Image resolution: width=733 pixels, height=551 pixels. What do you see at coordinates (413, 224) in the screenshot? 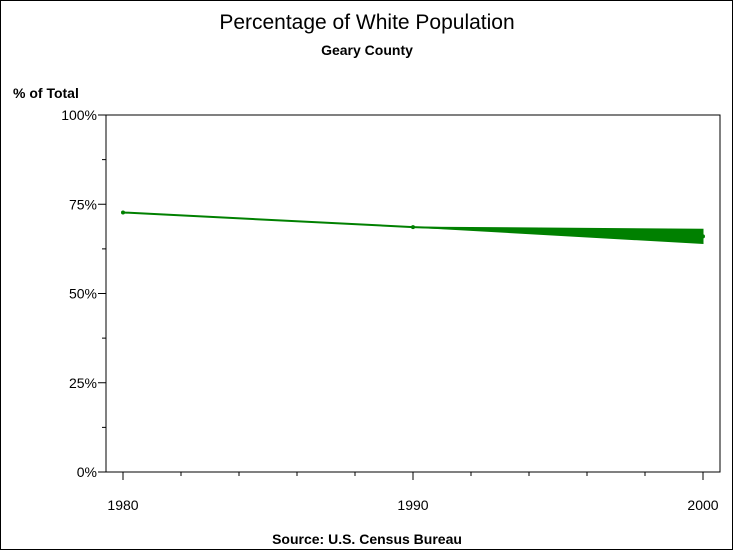
I see `series-line` at bounding box center [413, 224].